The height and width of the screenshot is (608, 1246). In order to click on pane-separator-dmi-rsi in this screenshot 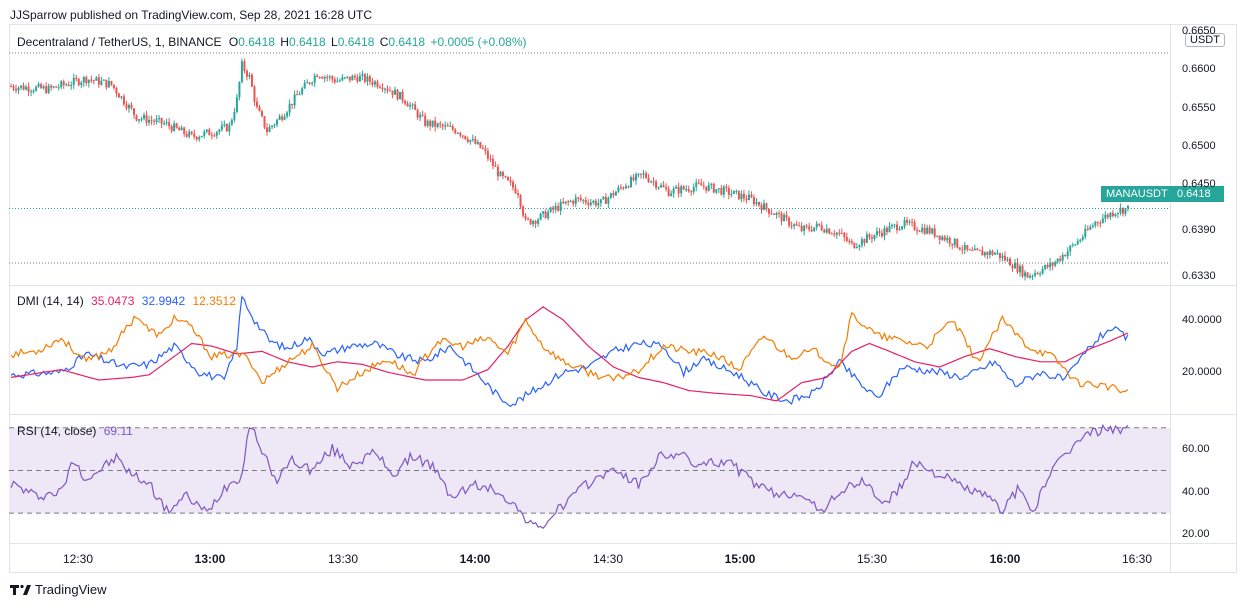, I will do `click(623, 414)`.